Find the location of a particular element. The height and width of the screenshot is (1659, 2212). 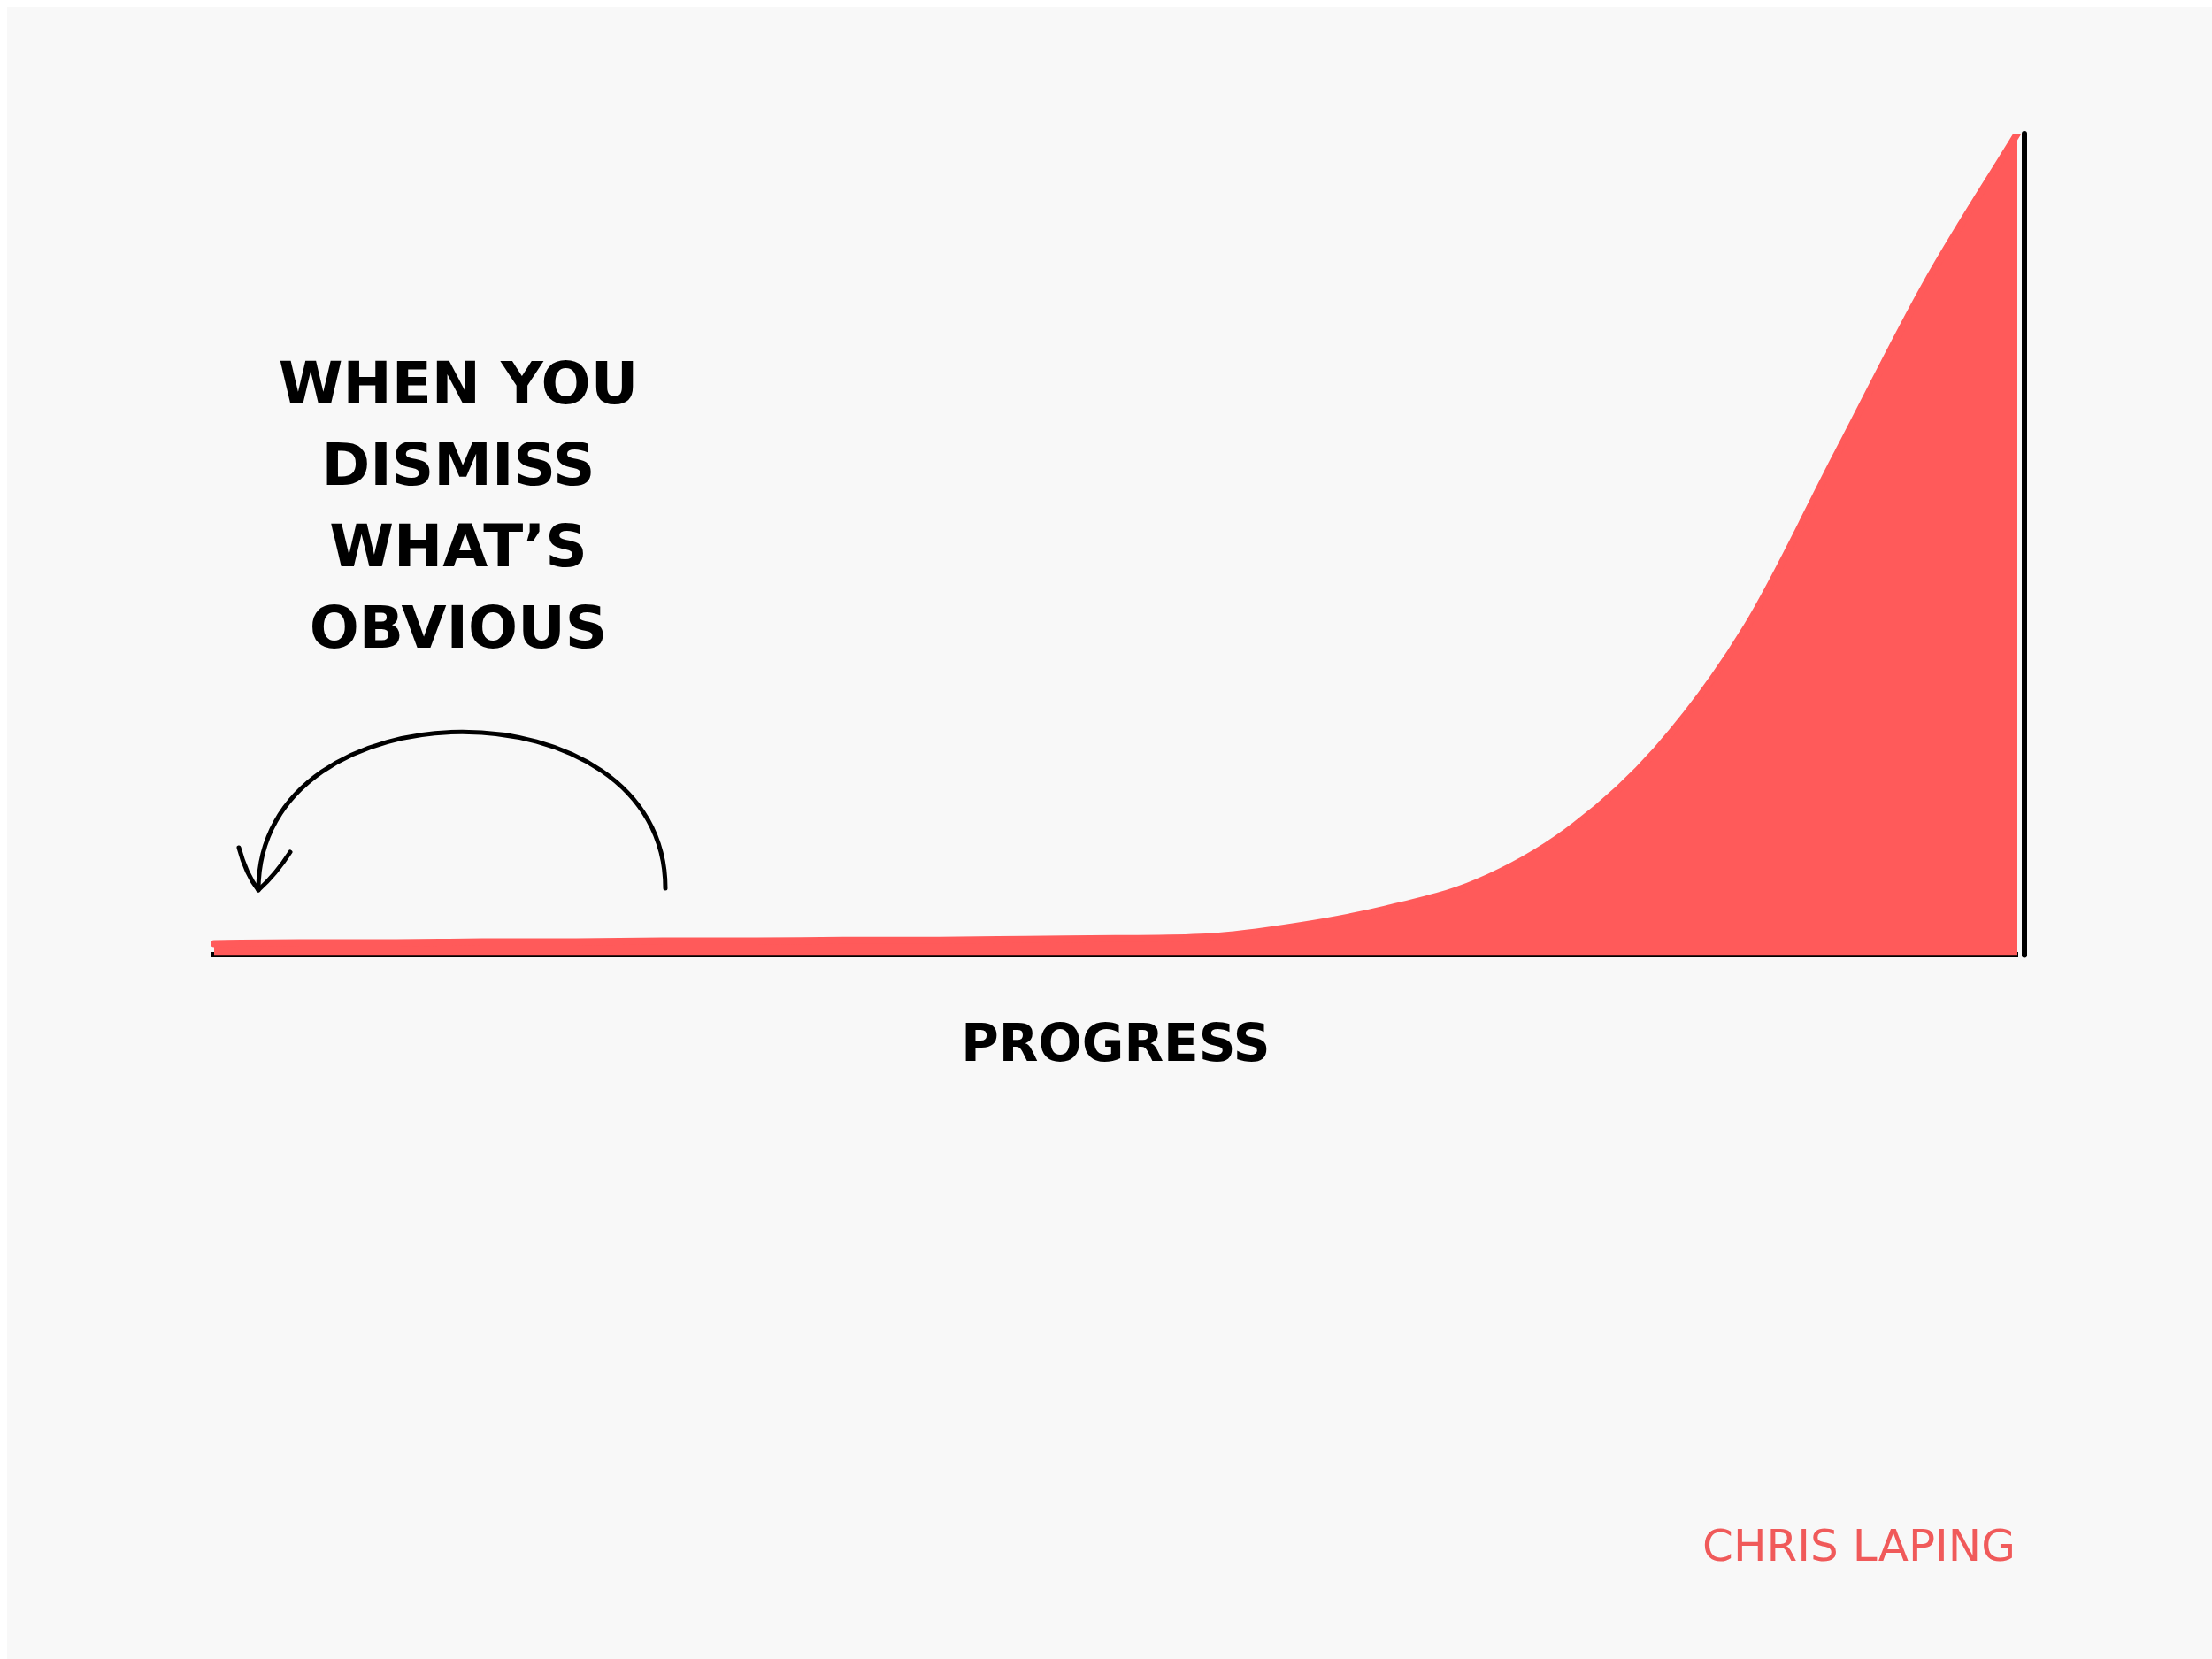

annotation: WHEN YOU DISMISS WHAT’S OBVIOUS is located at coordinates (459, 507).